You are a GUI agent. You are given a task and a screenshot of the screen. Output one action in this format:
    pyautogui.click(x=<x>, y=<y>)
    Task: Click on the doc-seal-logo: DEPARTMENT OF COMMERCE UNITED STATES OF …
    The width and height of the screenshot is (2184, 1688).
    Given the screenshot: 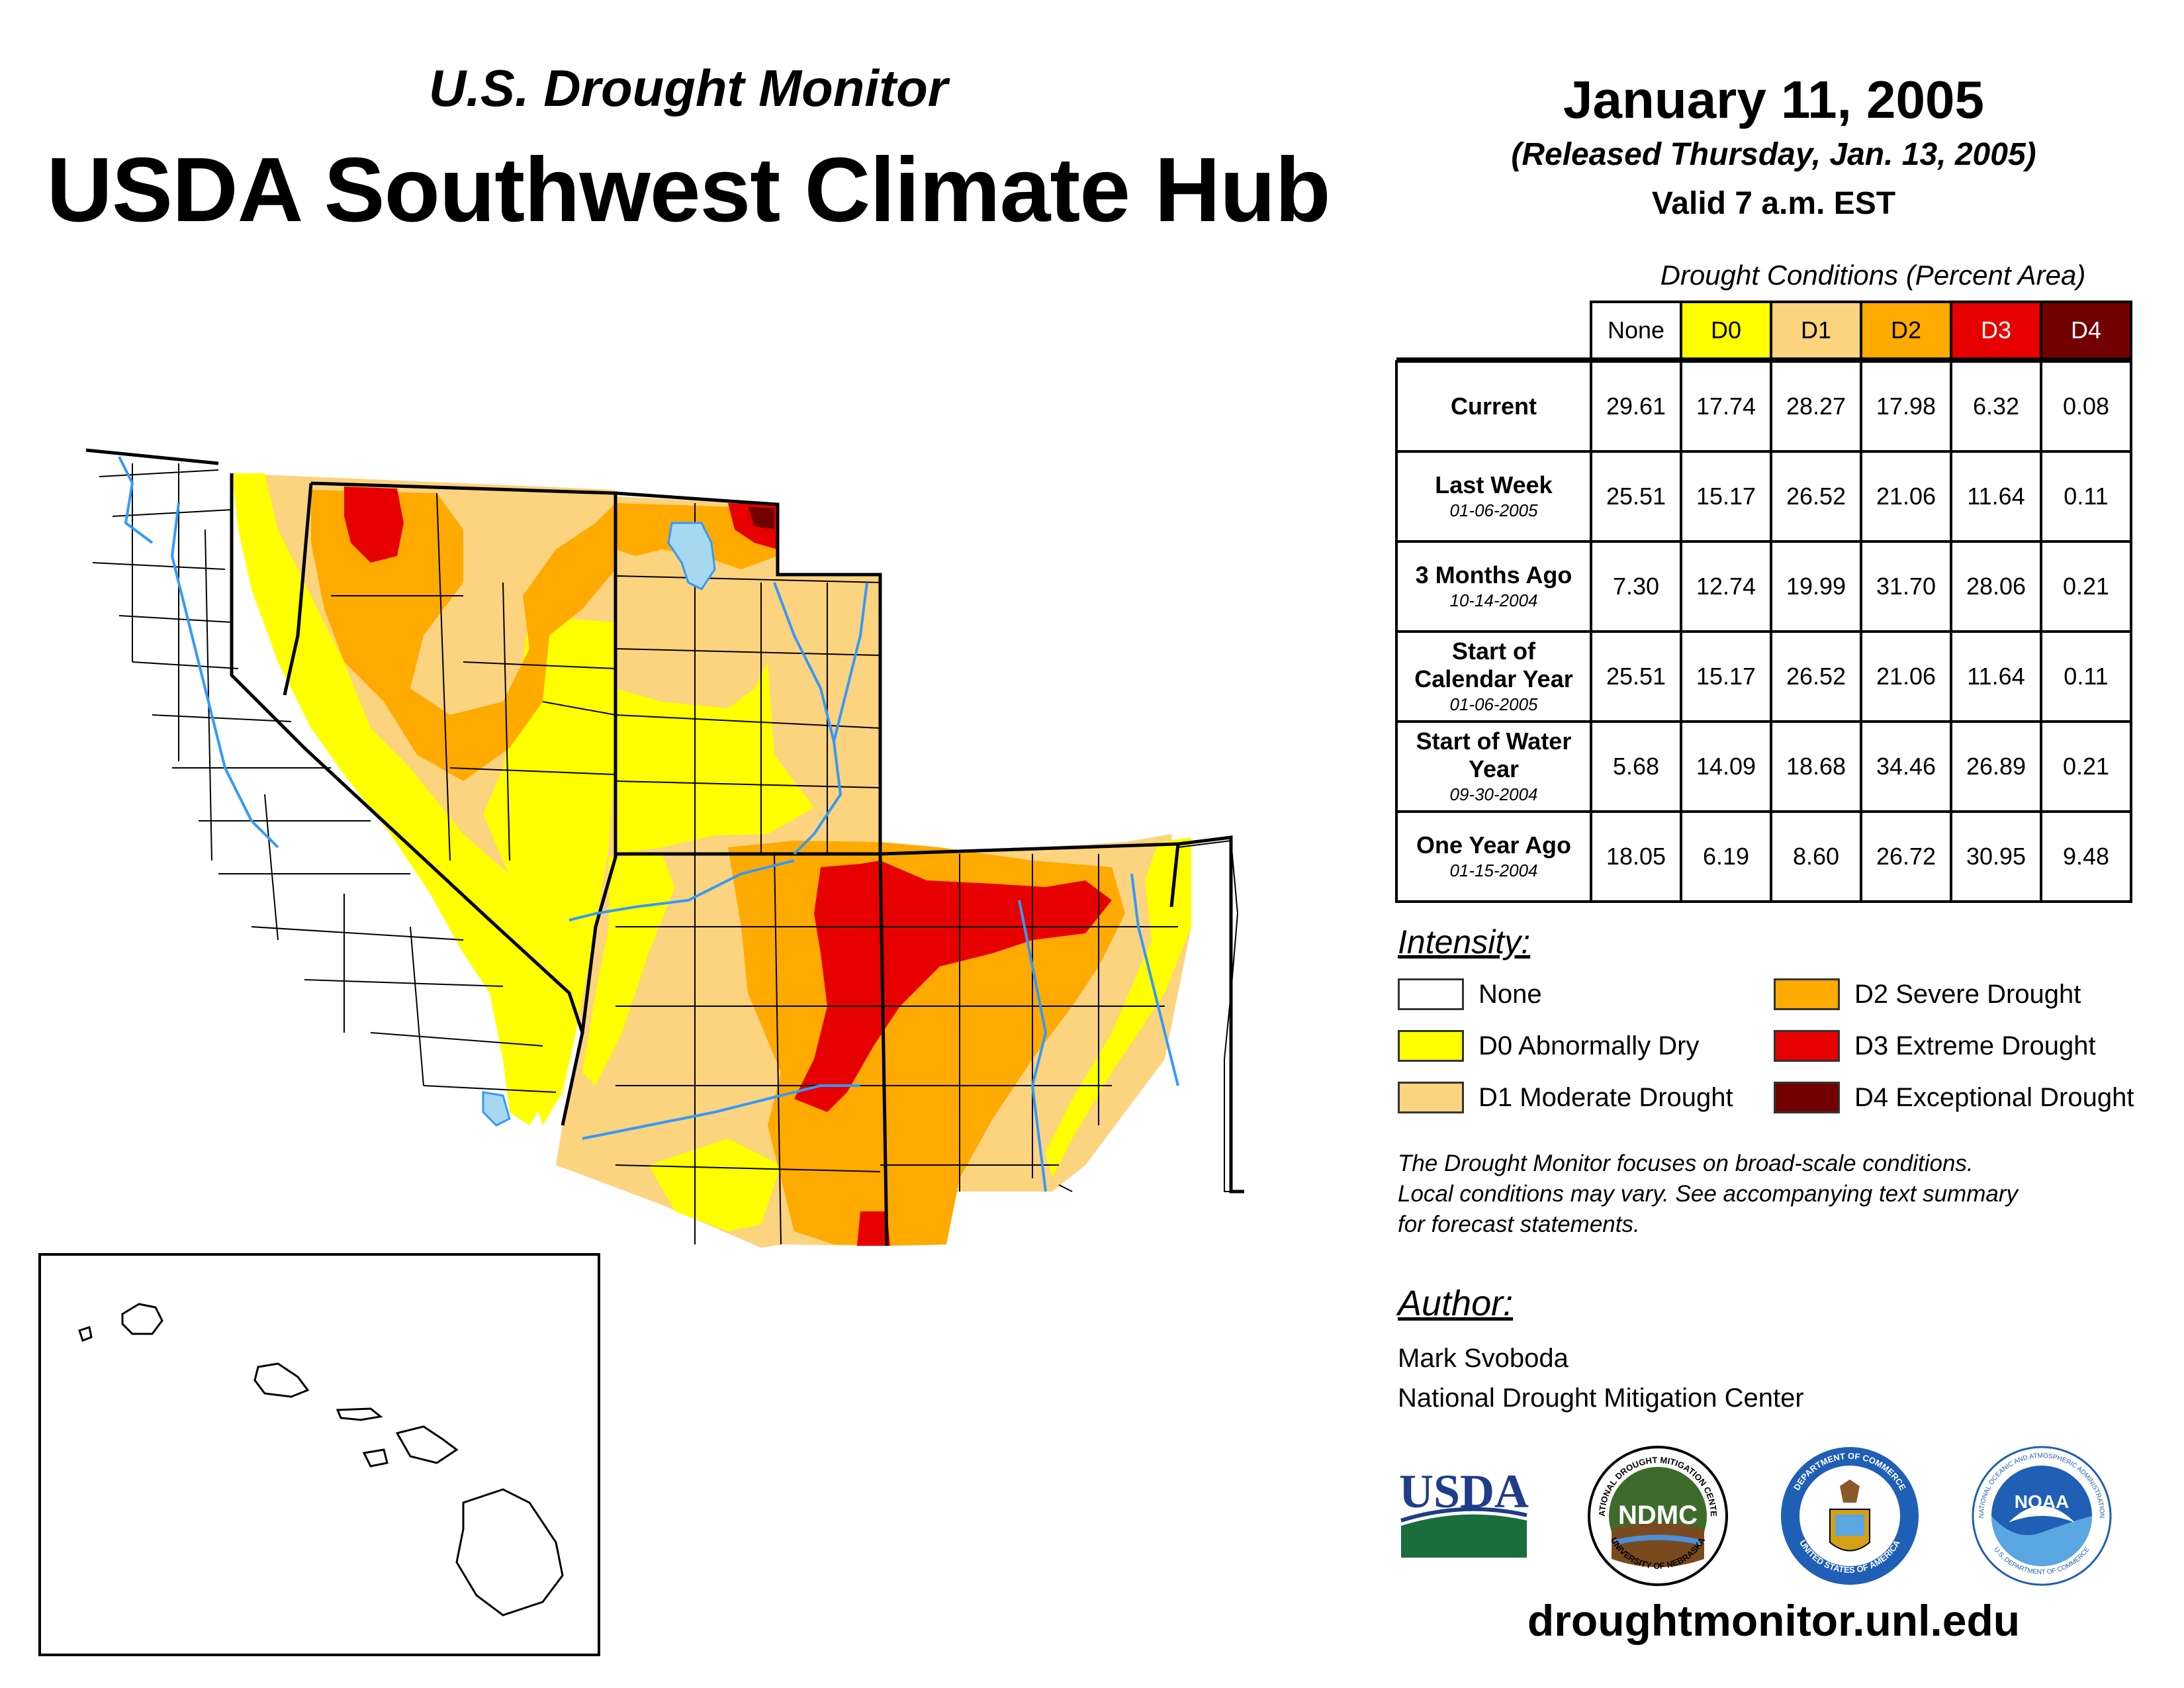 What is the action you would take?
    pyautogui.click(x=1850, y=1516)
    